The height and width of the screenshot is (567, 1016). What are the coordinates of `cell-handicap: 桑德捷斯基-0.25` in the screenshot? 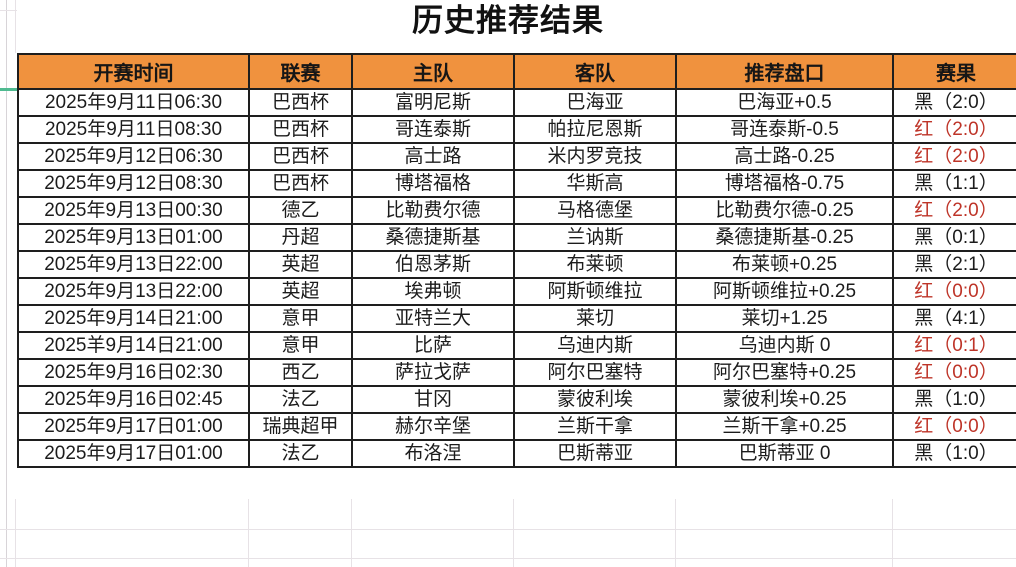 It's located at (784, 237).